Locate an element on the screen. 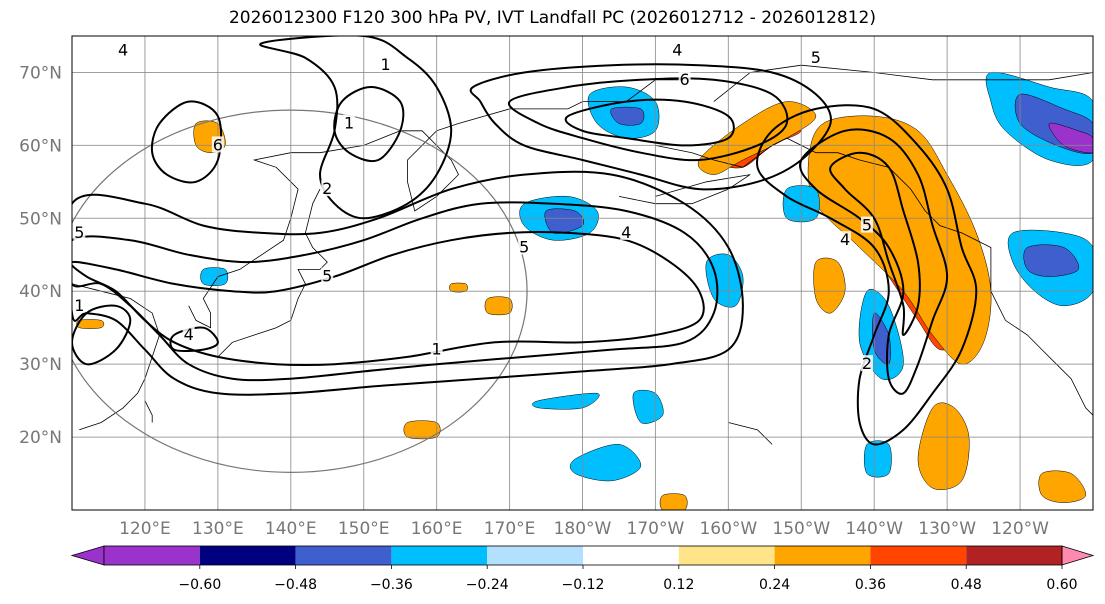 The height and width of the screenshot is (604, 1105). lat-tick-label: 60°N is located at coordinates (40, 146).